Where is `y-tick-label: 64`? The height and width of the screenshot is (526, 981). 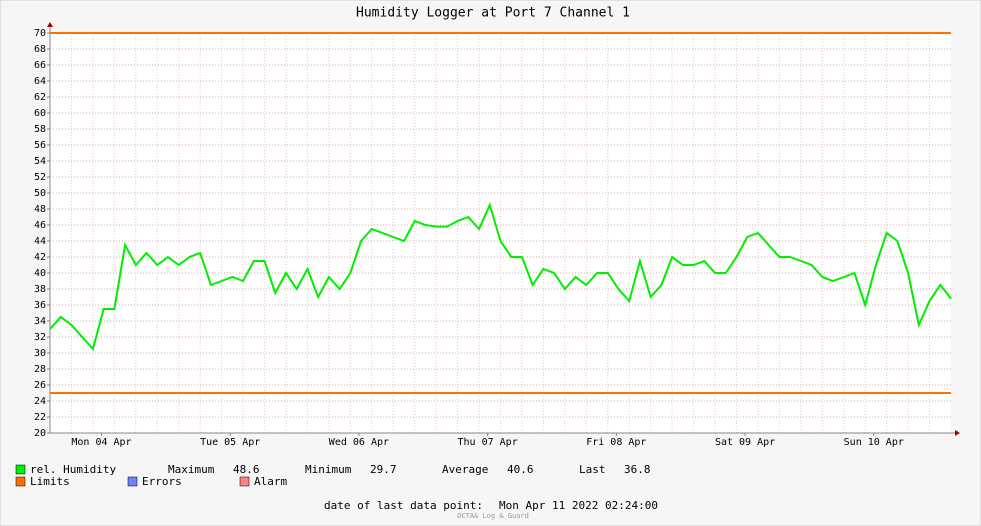
y-tick-label: 64 is located at coordinates (40, 81).